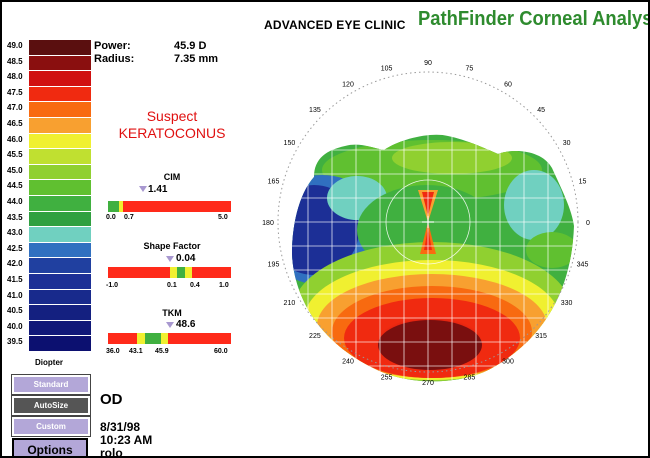 The image size is (650, 458). I want to click on axis-label: 210, so click(290, 303).